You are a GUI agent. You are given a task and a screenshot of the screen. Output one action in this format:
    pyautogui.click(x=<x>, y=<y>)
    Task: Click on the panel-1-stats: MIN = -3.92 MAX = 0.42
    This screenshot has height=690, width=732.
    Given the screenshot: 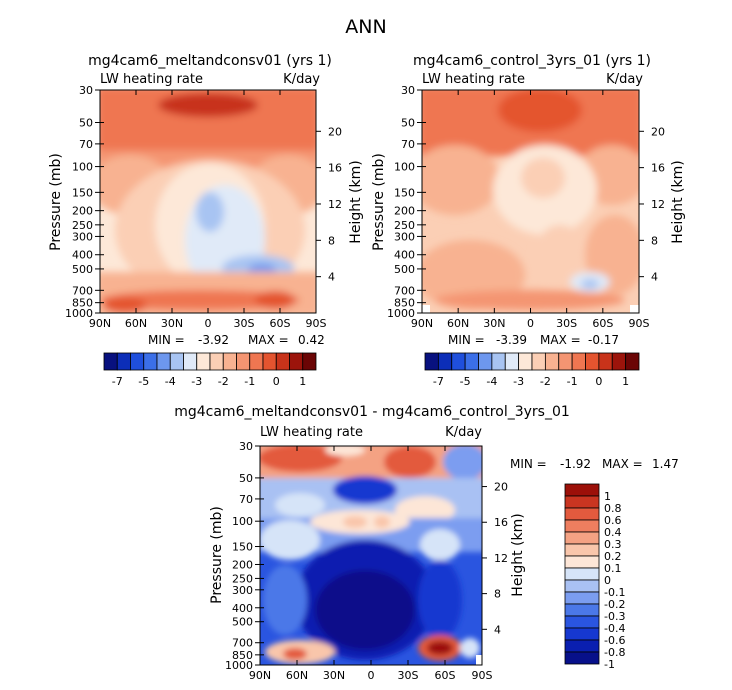 What is the action you would take?
    pyautogui.click(x=236, y=340)
    